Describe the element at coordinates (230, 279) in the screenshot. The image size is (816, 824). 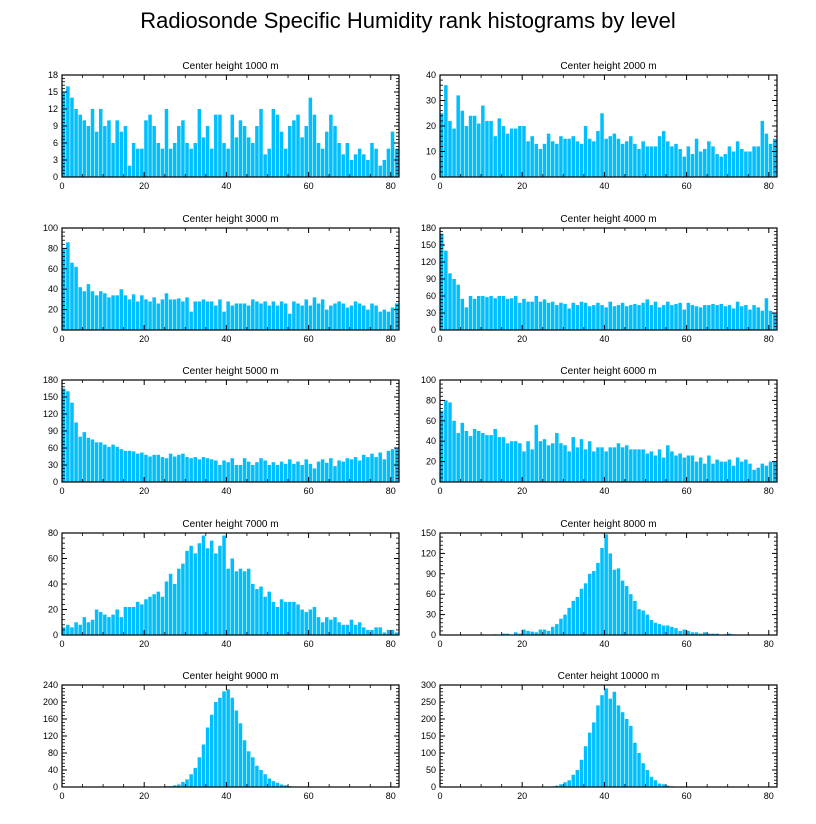
I see `plot-frame` at that location.